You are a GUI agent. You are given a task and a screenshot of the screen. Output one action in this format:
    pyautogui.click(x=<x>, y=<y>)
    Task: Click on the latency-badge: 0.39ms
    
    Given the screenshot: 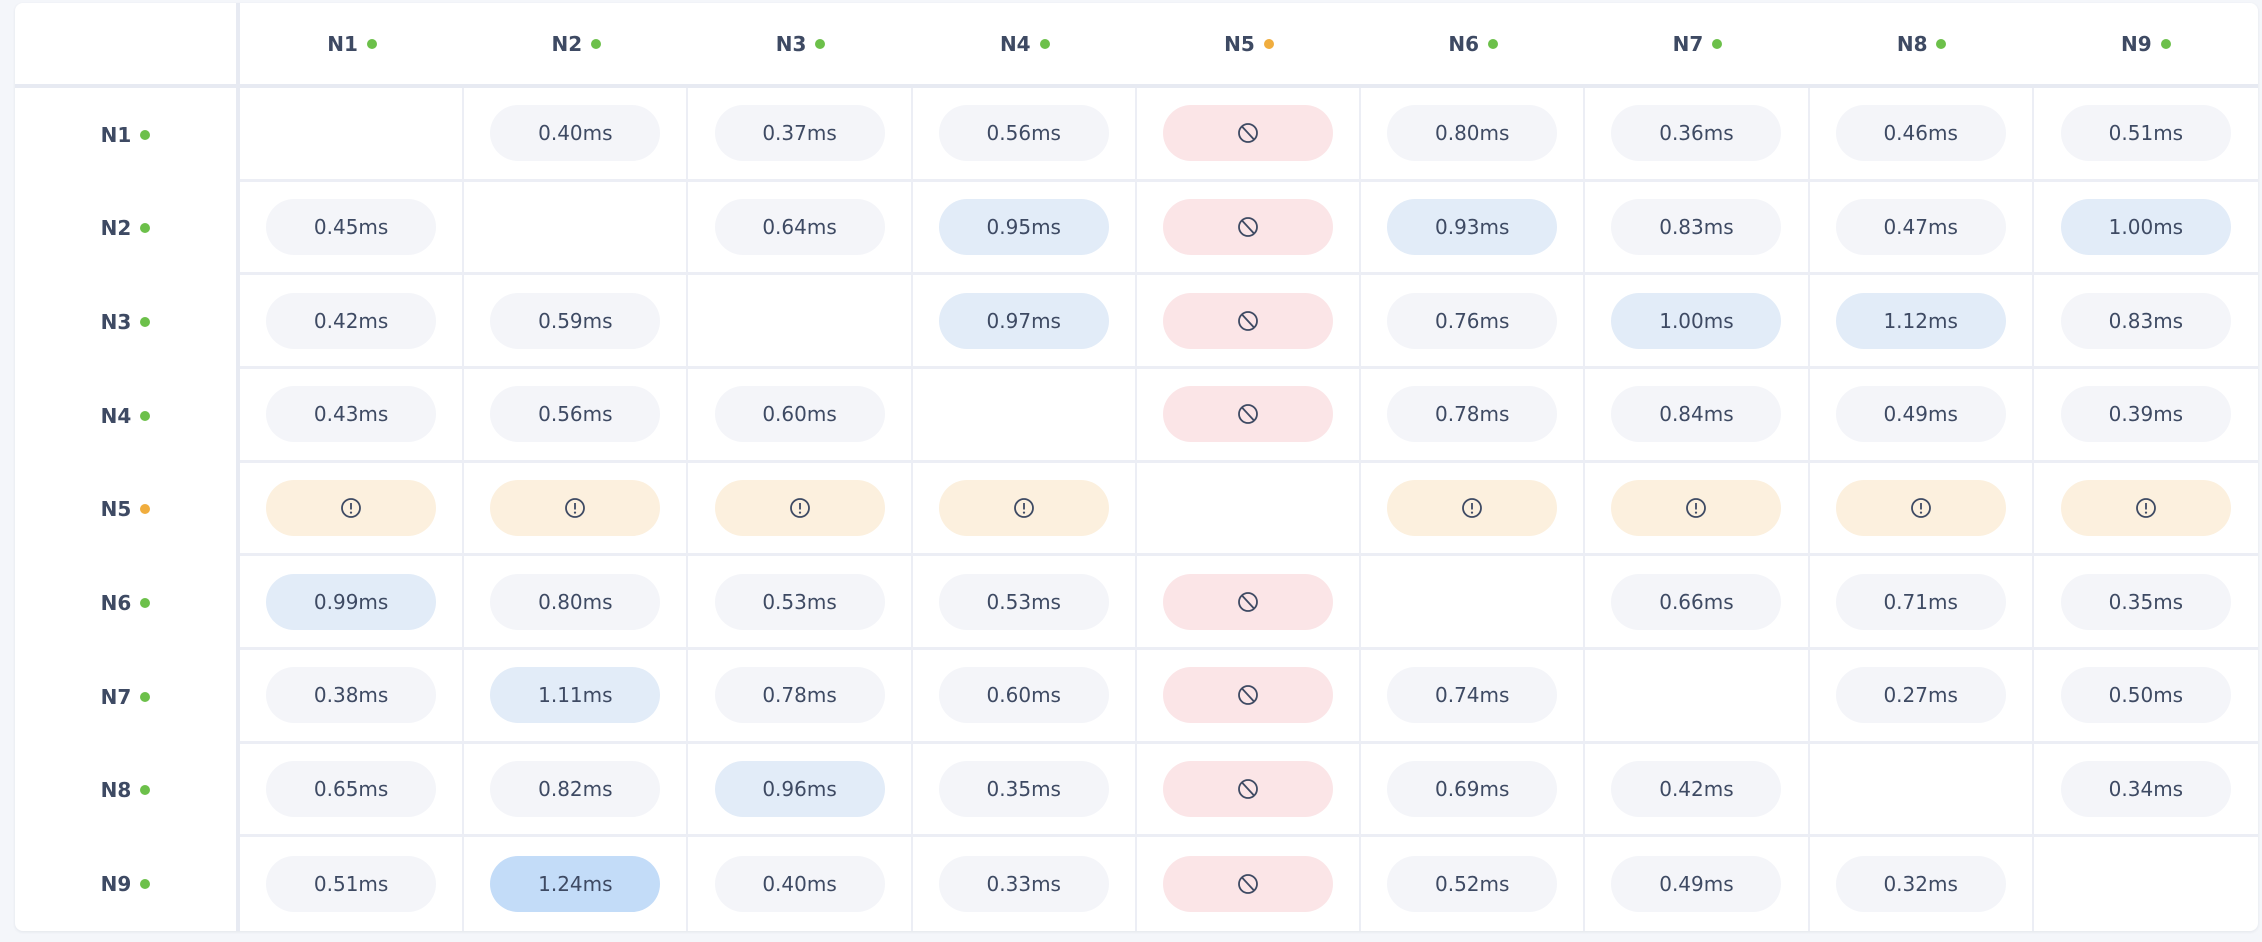 What is the action you would take?
    pyautogui.click(x=2145, y=414)
    